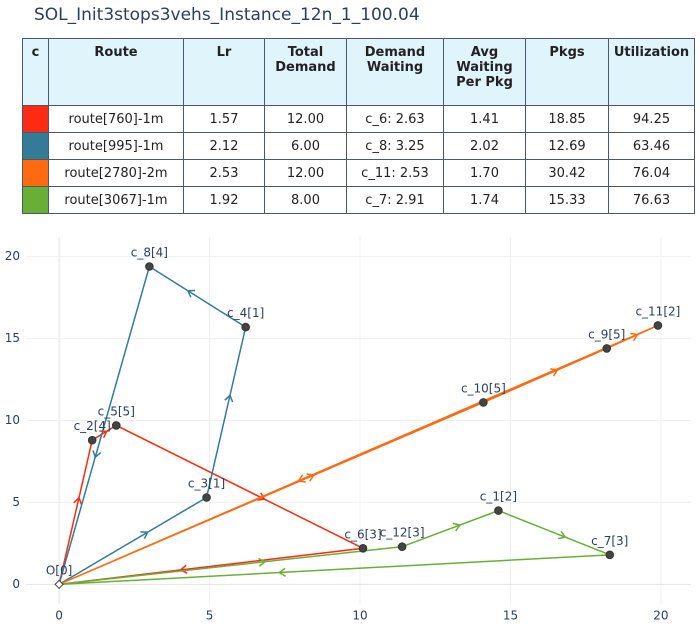  Describe the element at coordinates (362, 534) in the screenshot. I see `node-label: c_6[3]` at that location.